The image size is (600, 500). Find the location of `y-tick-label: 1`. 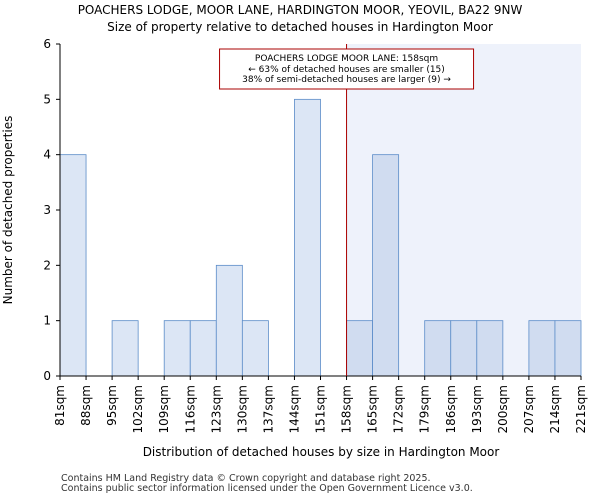

y-tick-label: 1 is located at coordinates (47, 321).